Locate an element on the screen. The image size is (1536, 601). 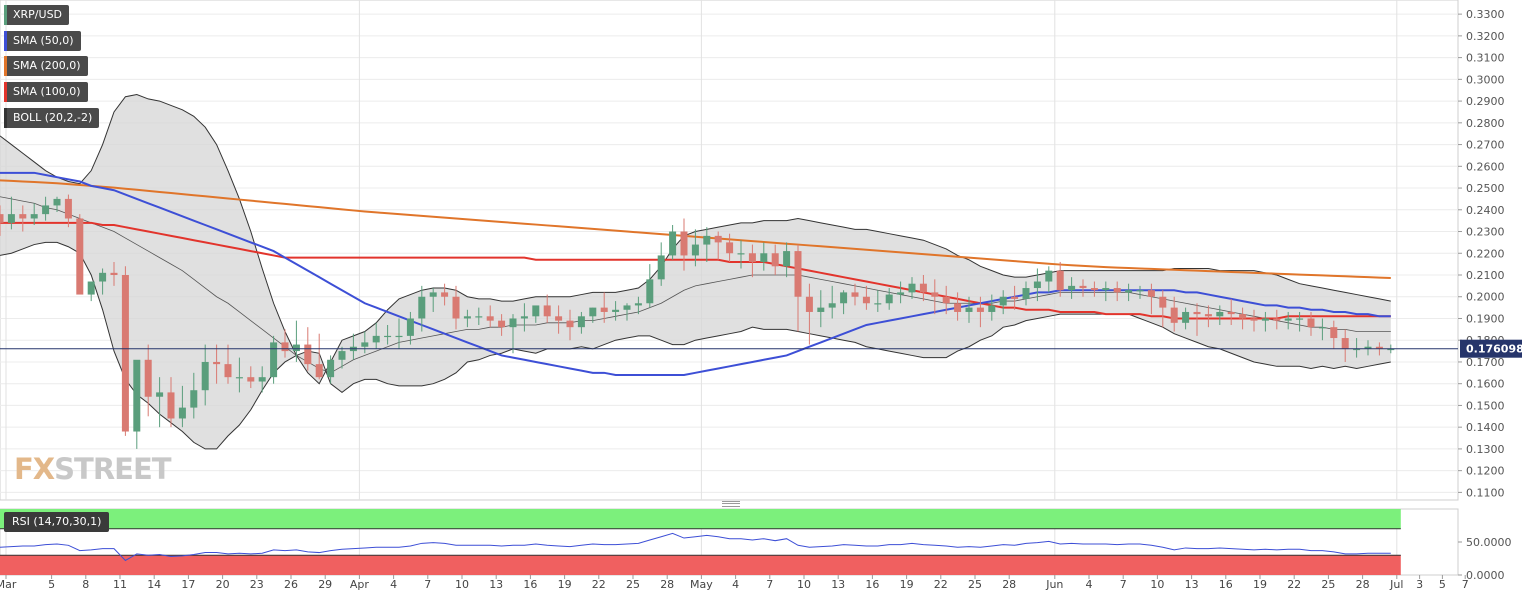
current-price-tag is located at coordinates (1491, 348).